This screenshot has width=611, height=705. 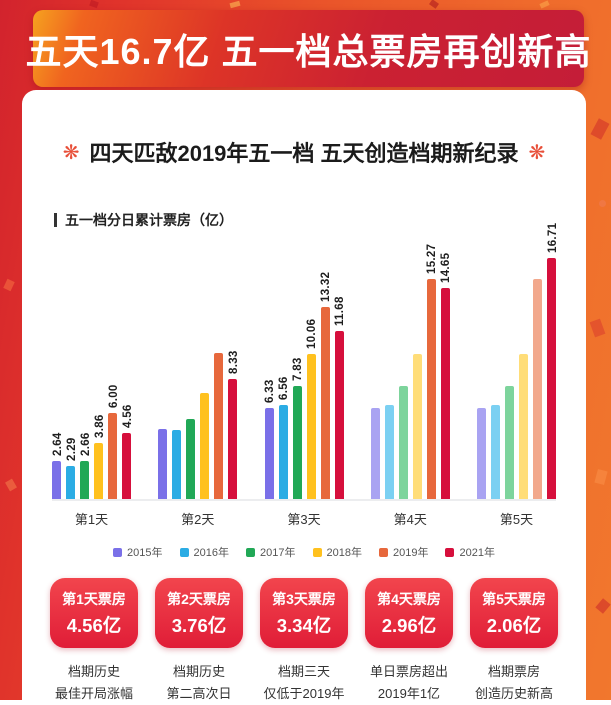 I want to click on badge-title: 第3天票房, so click(x=304, y=598).